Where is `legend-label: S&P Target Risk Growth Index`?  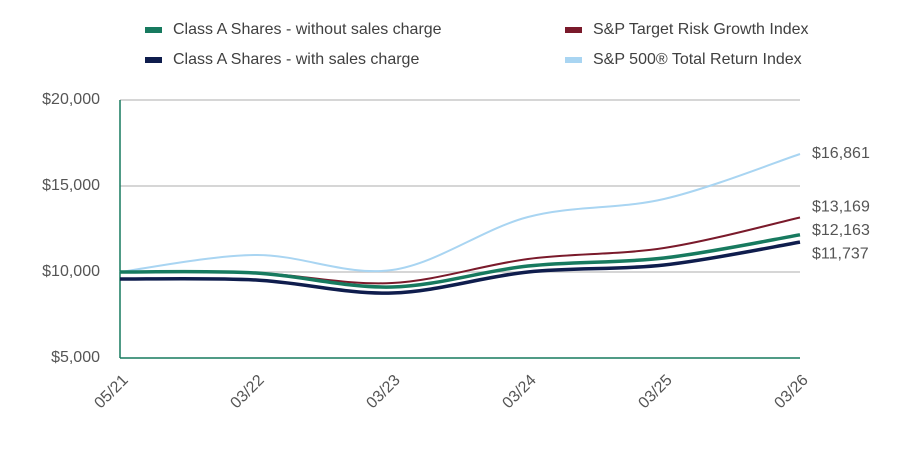
legend-label: S&P Target Risk Growth Index is located at coordinates (701, 29).